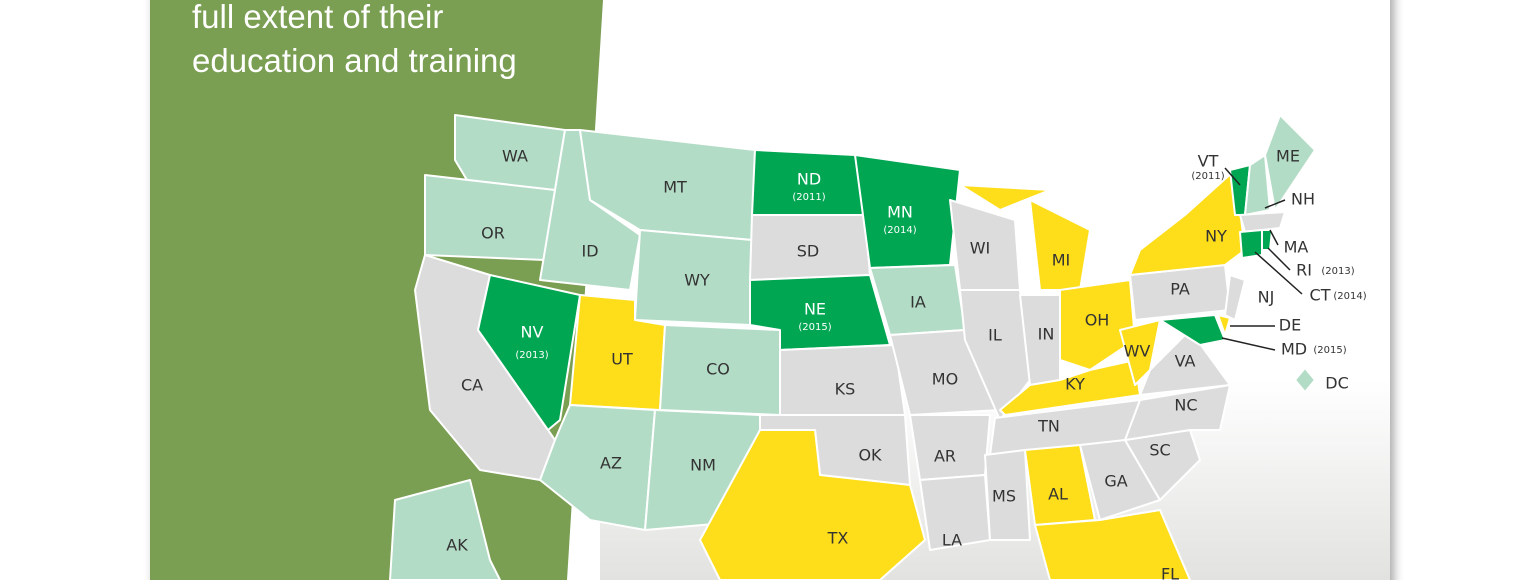  Describe the element at coordinates (1048, 426) in the screenshot. I see `state-label: TN` at that location.